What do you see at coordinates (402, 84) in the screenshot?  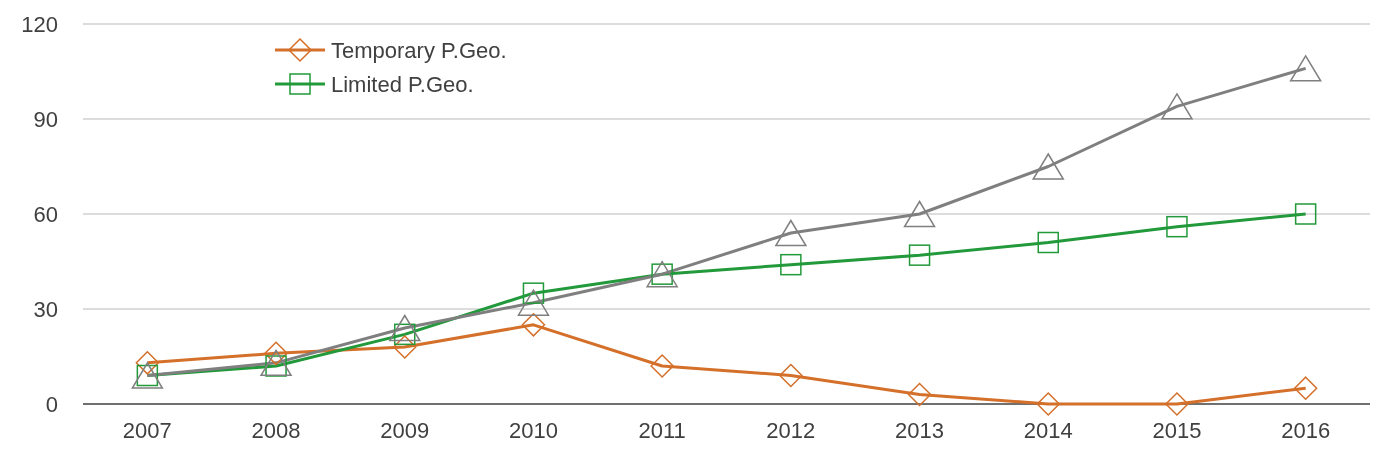 I see `legend-label: Limited P.Geo.` at bounding box center [402, 84].